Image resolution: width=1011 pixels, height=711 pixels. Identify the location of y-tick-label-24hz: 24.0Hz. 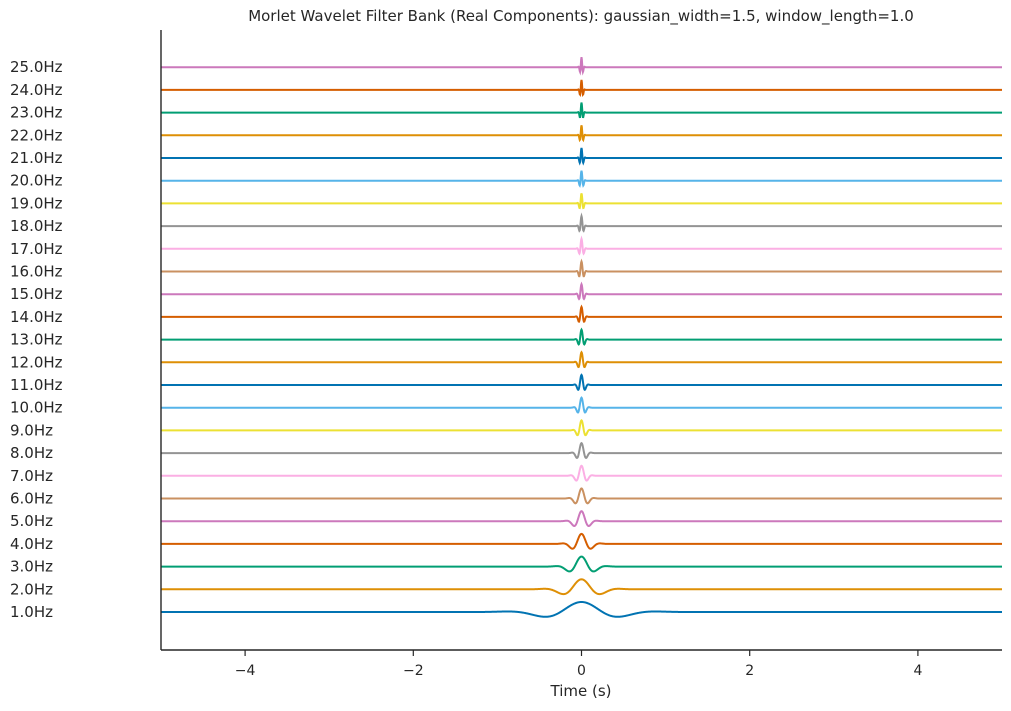
(36, 90).